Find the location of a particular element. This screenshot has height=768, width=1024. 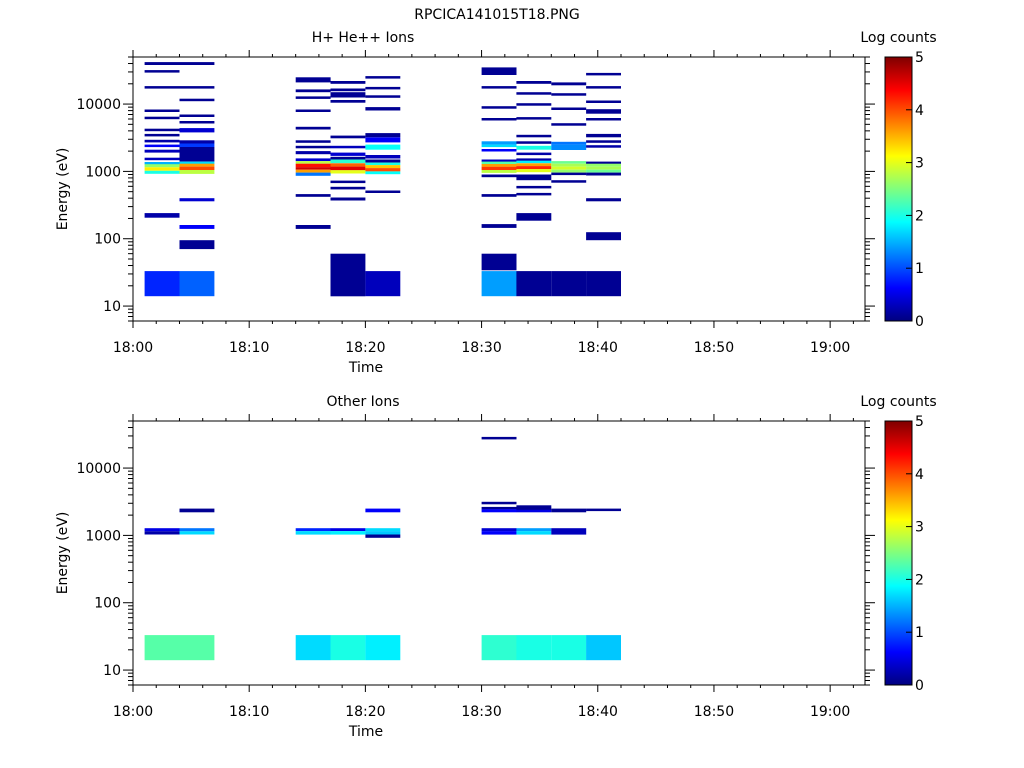

x-tick-label: 18:20 is located at coordinates (365, 712).